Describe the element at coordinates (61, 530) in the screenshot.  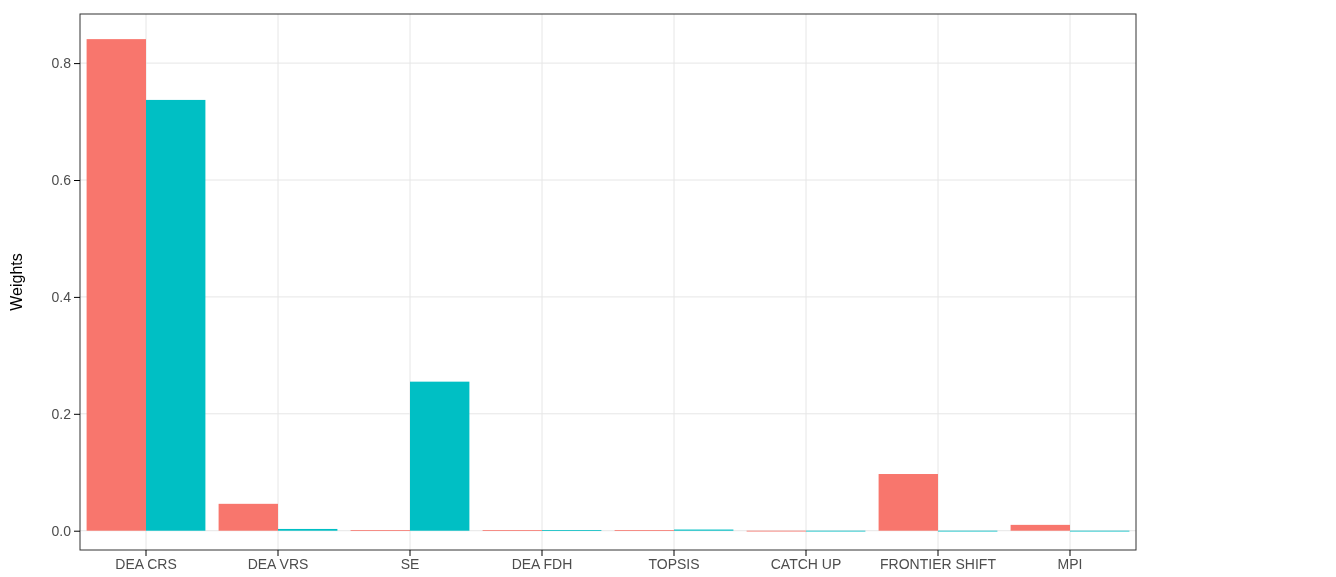
I see `y-tick-label: 0.0` at that location.